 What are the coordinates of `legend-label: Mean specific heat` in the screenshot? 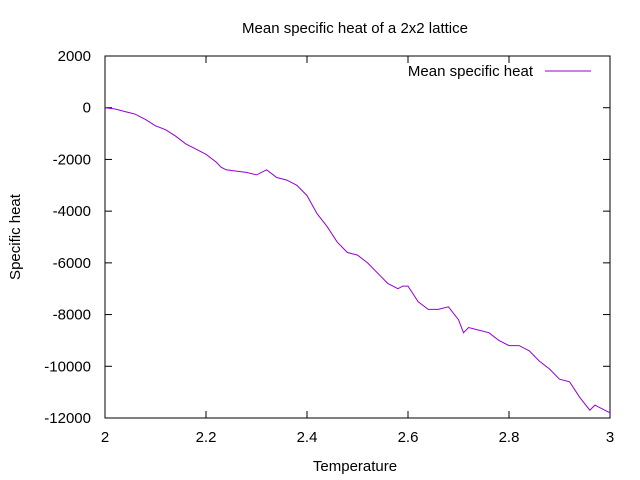 It's located at (471, 71).